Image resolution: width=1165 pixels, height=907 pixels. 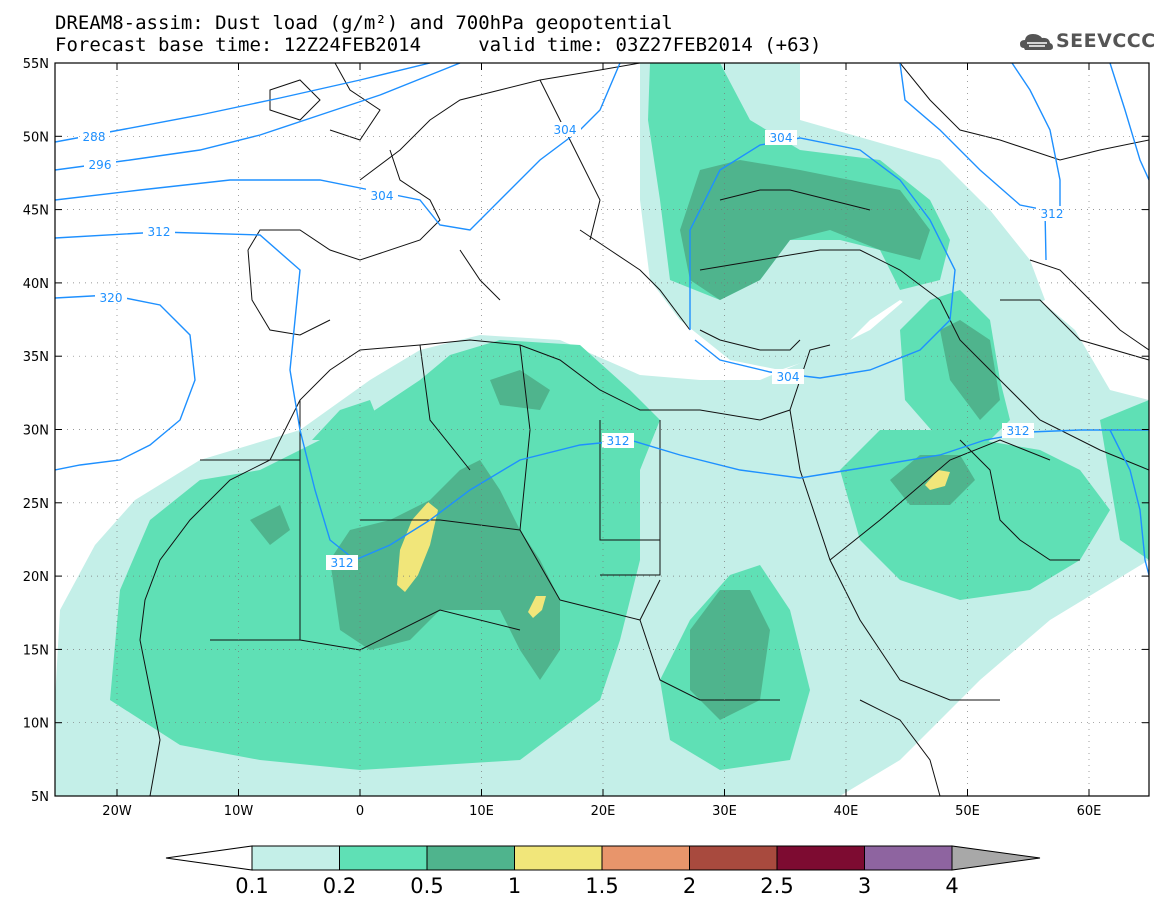 What do you see at coordinates (36, 577) in the screenshot?
I see `lat-label: 20N` at bounding box center [36, 577].